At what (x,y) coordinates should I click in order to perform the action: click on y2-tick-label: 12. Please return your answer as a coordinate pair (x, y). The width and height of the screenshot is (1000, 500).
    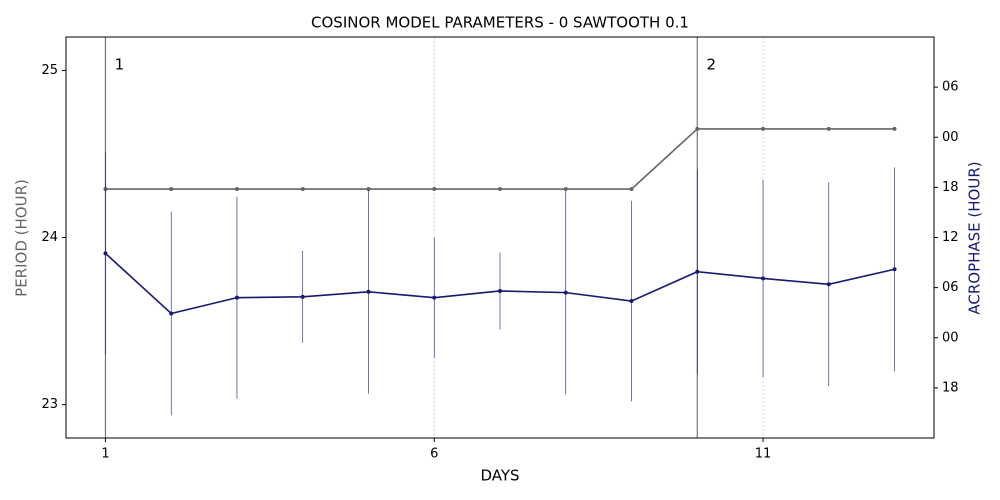
    Looking at the image, I should click on (950, 237).